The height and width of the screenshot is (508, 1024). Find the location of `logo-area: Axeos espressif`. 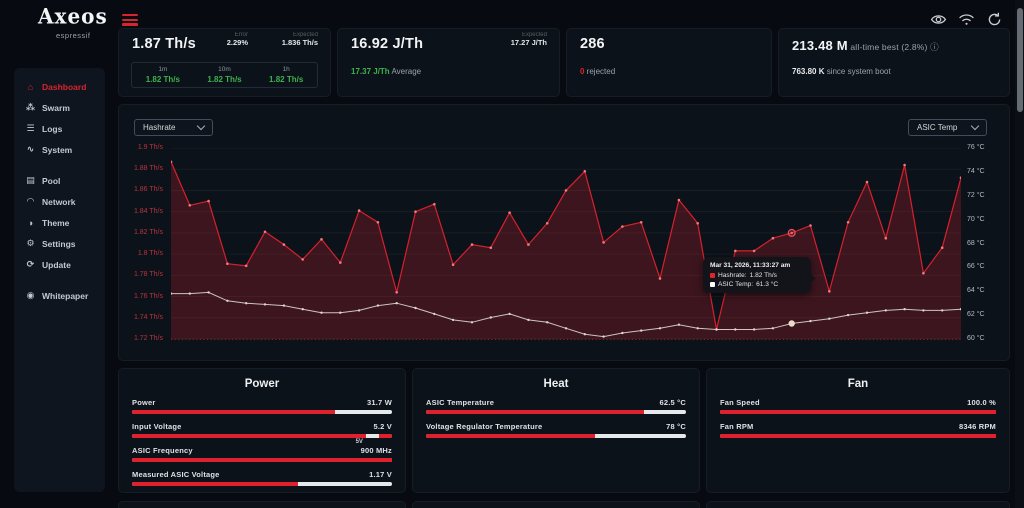

logo-area: Axeos espressif is located at coordinates (58, 29).